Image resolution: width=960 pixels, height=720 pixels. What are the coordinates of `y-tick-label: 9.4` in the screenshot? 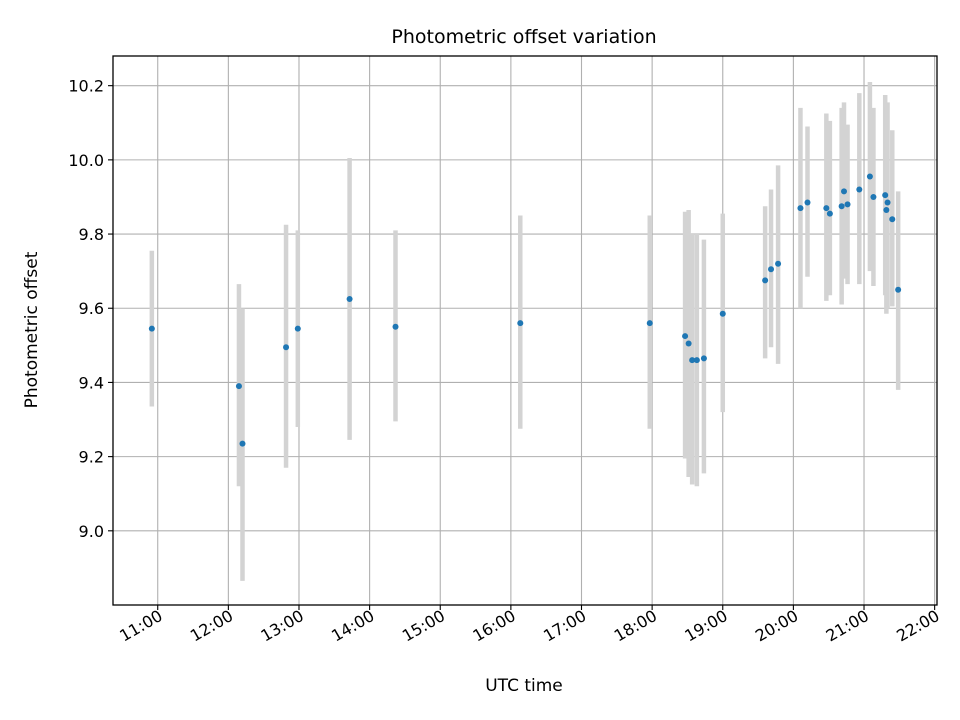 It's located at (91, 382).